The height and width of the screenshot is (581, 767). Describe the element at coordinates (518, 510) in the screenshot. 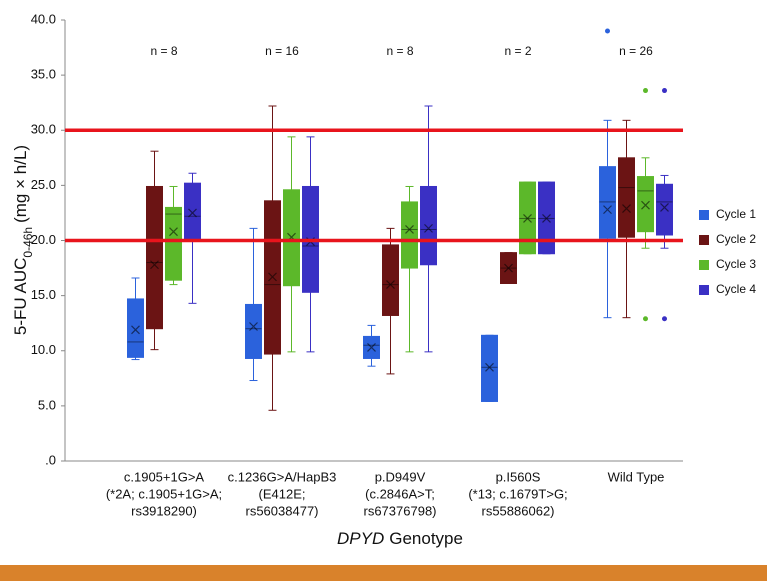

I see `x-tick-label: rs55886062)` at that location.